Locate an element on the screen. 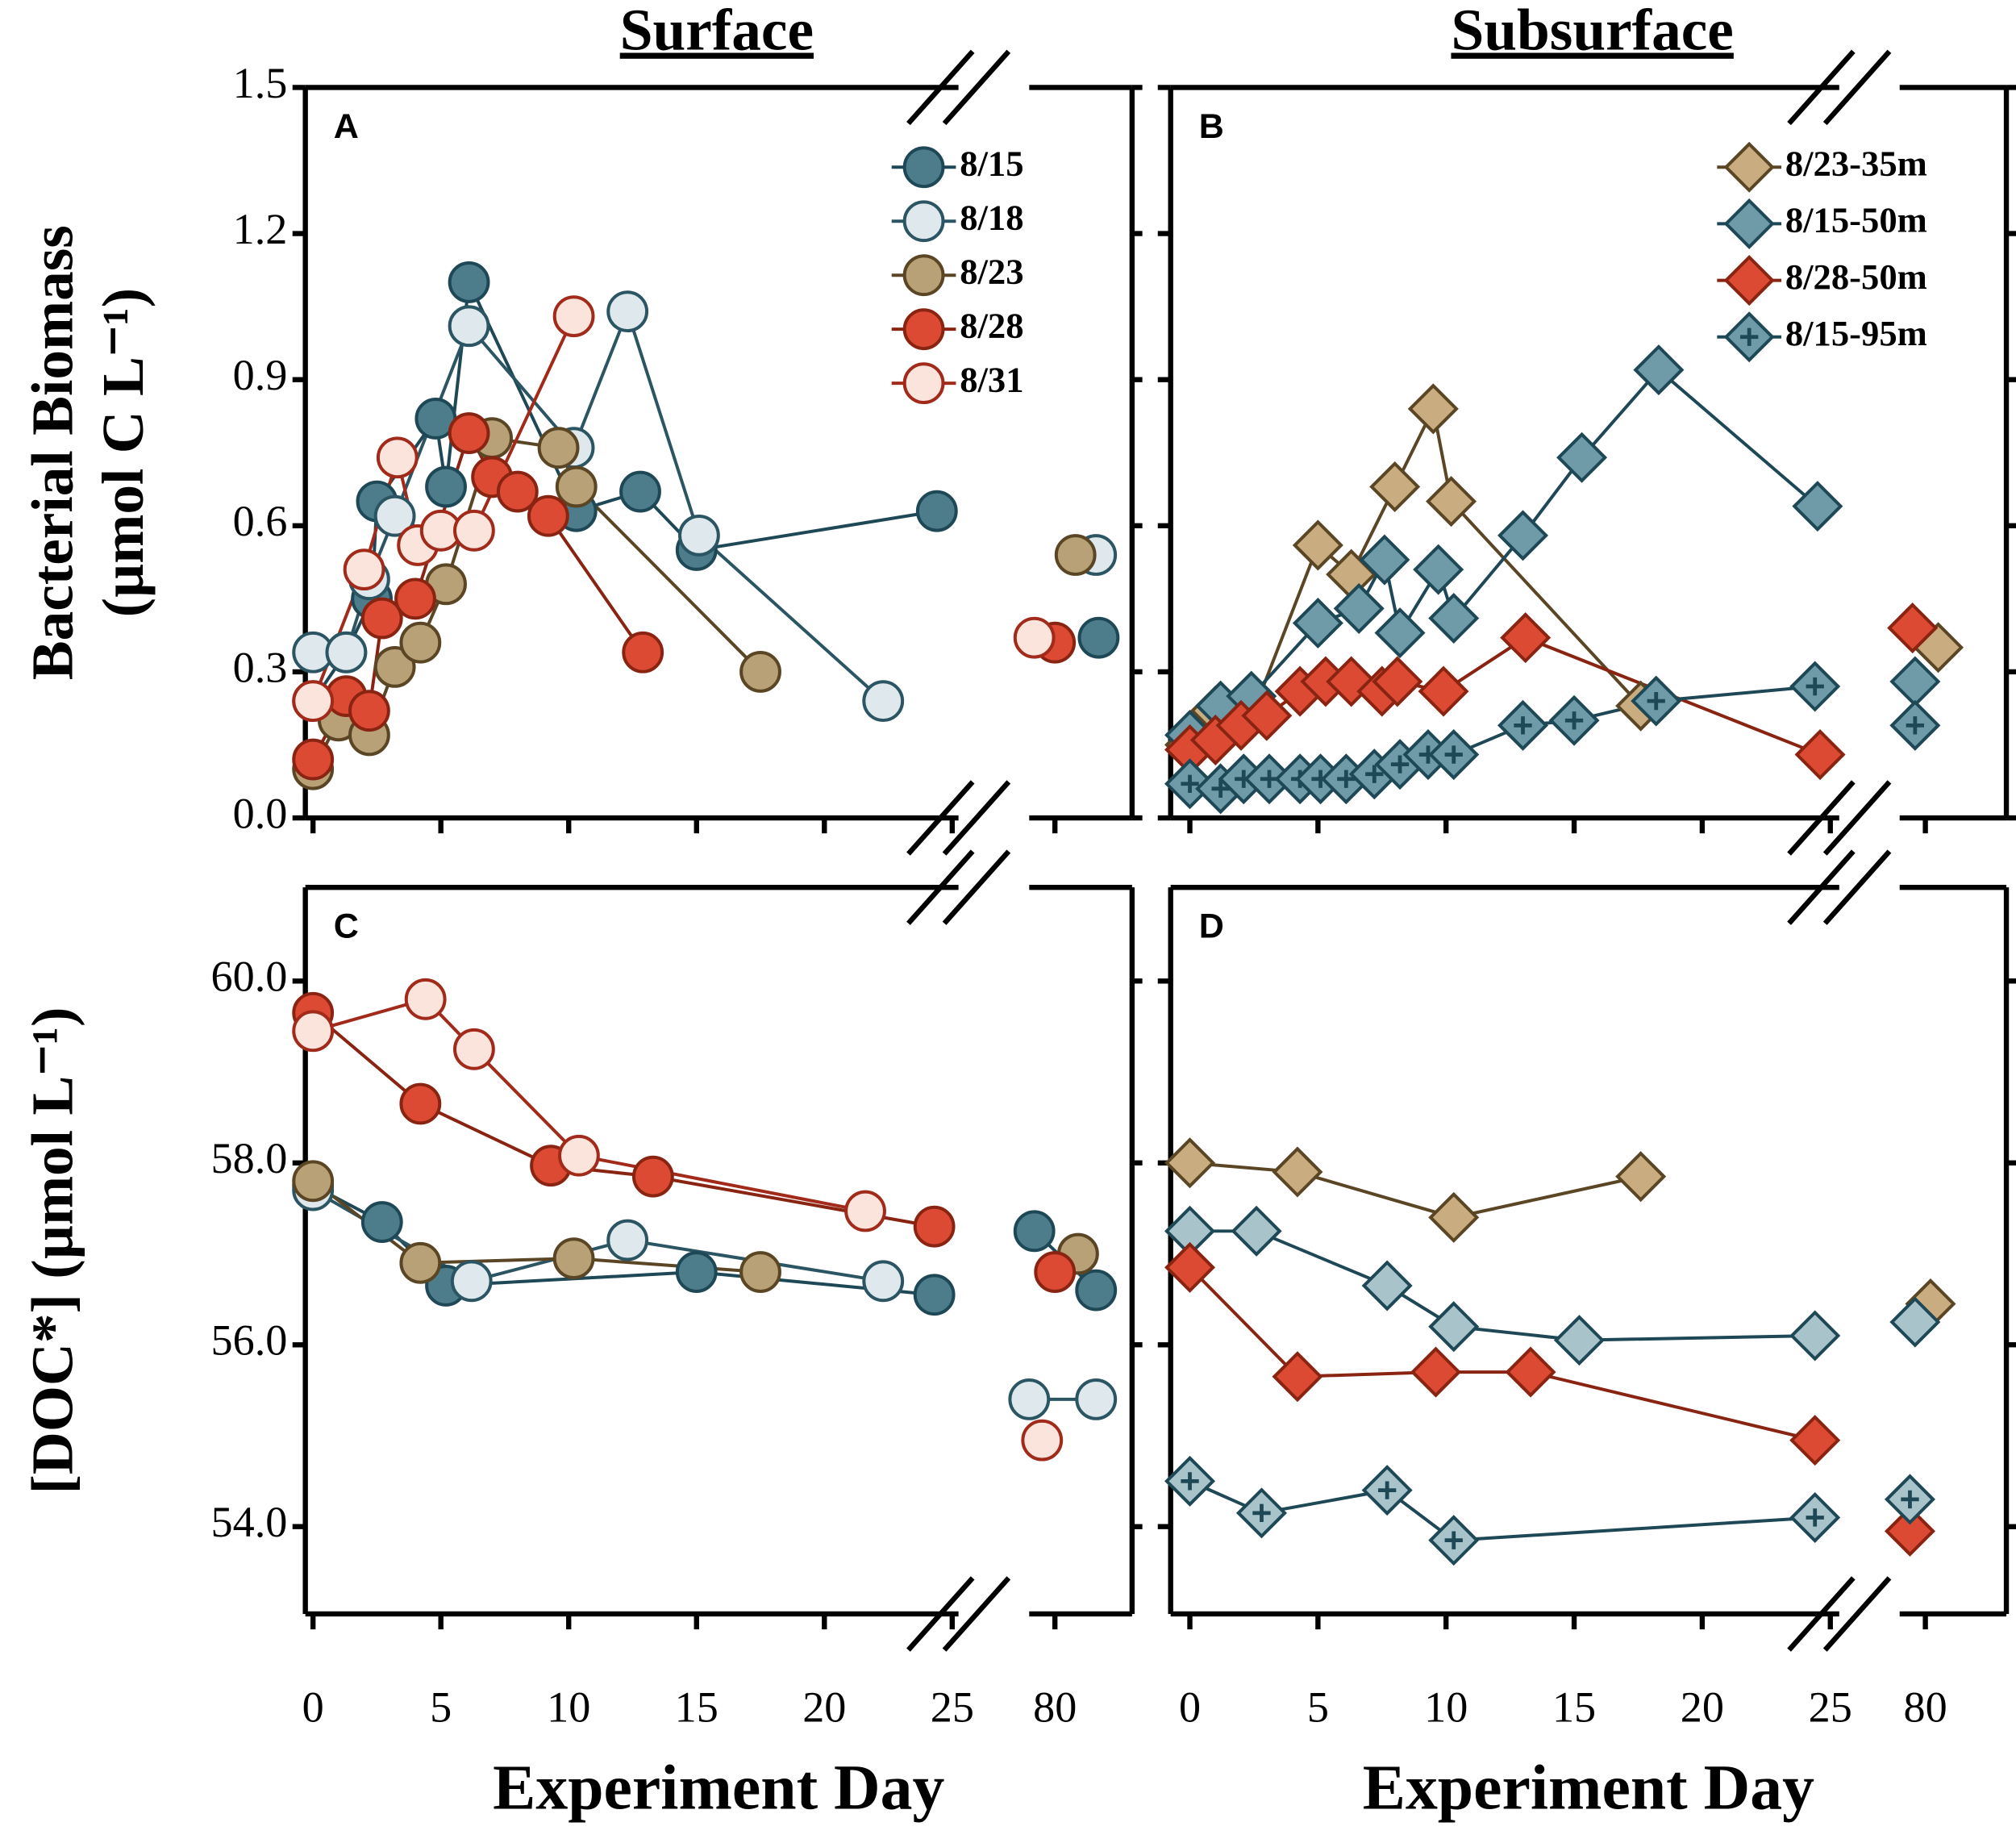  legend-label: 8/18 is located at coordinates (992, 217).